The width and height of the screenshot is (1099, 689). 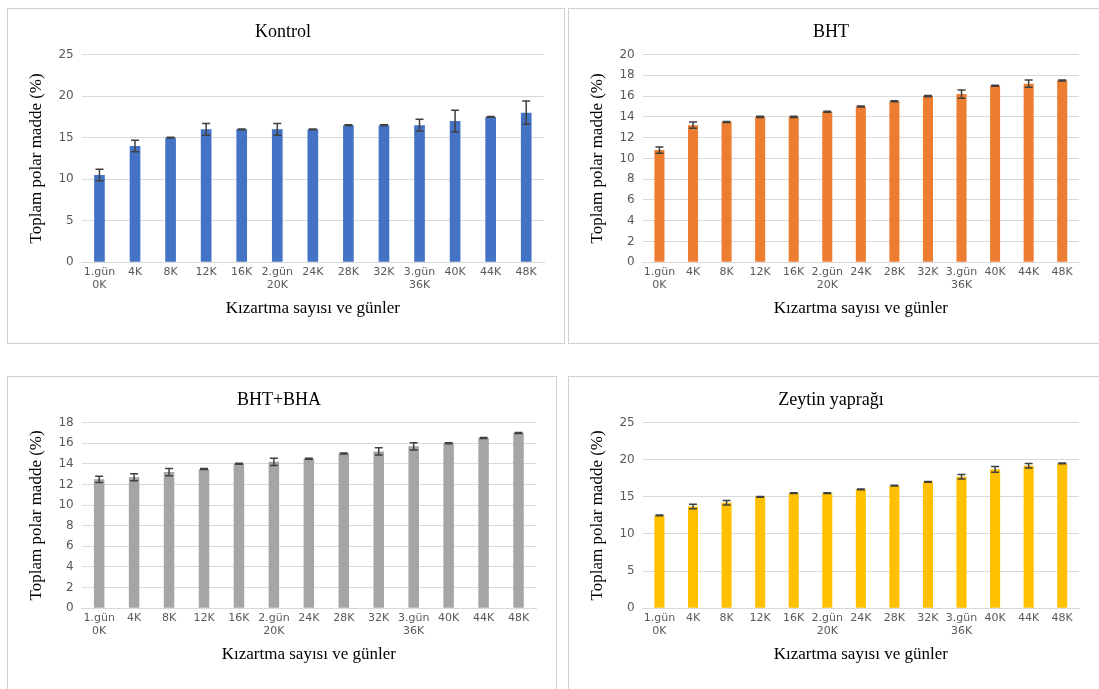 What do you see at coordinates (831, 30) in the screenshot?
I see `chart-title: BHT` at bounding box center [831, 30].